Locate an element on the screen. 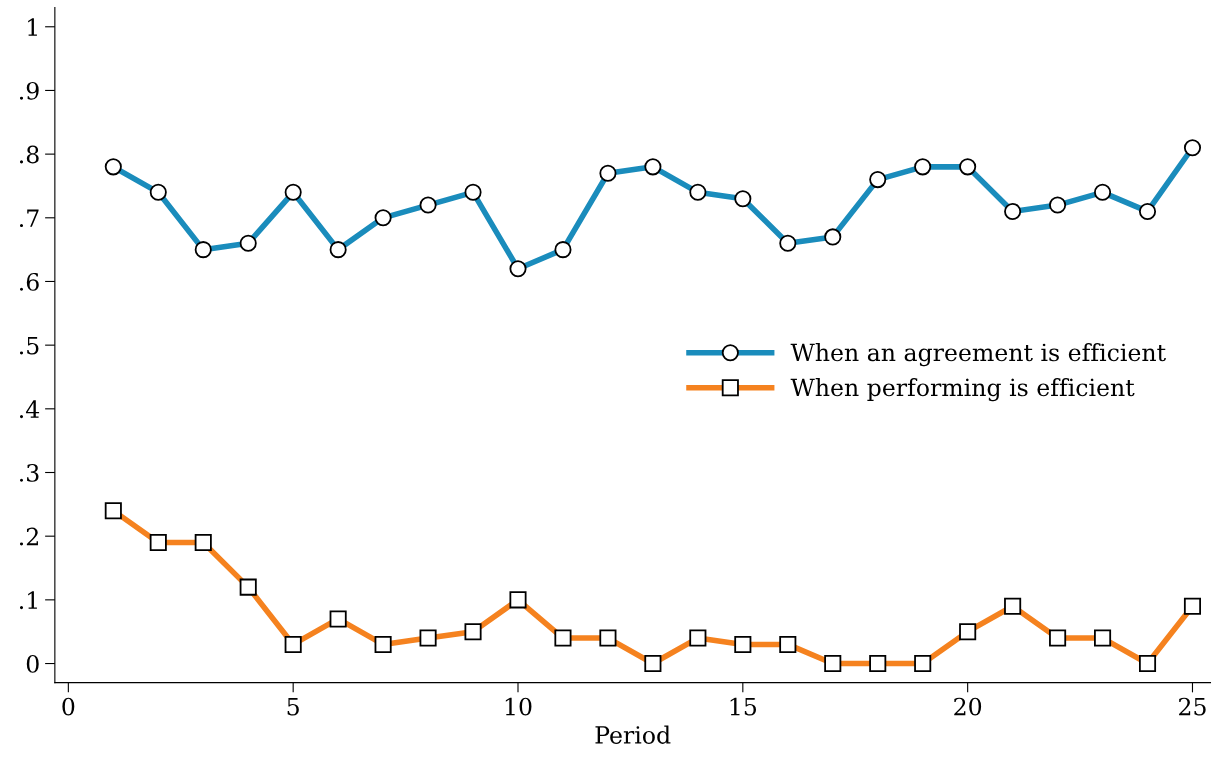  y-tick-label: .6 is located at coordinates (29, 281).